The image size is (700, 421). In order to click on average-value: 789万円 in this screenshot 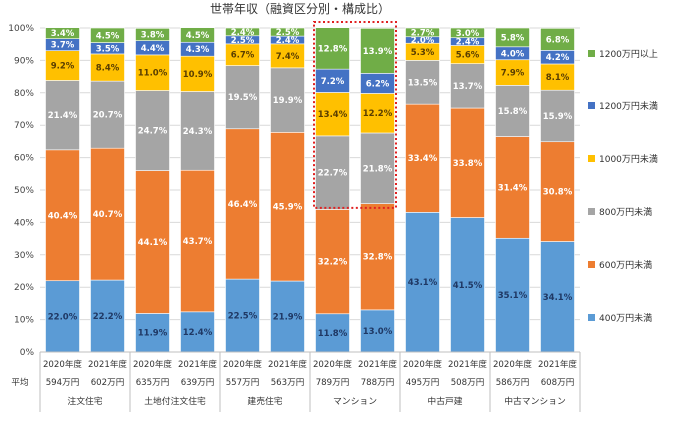, I will do `click(333, 382)`.